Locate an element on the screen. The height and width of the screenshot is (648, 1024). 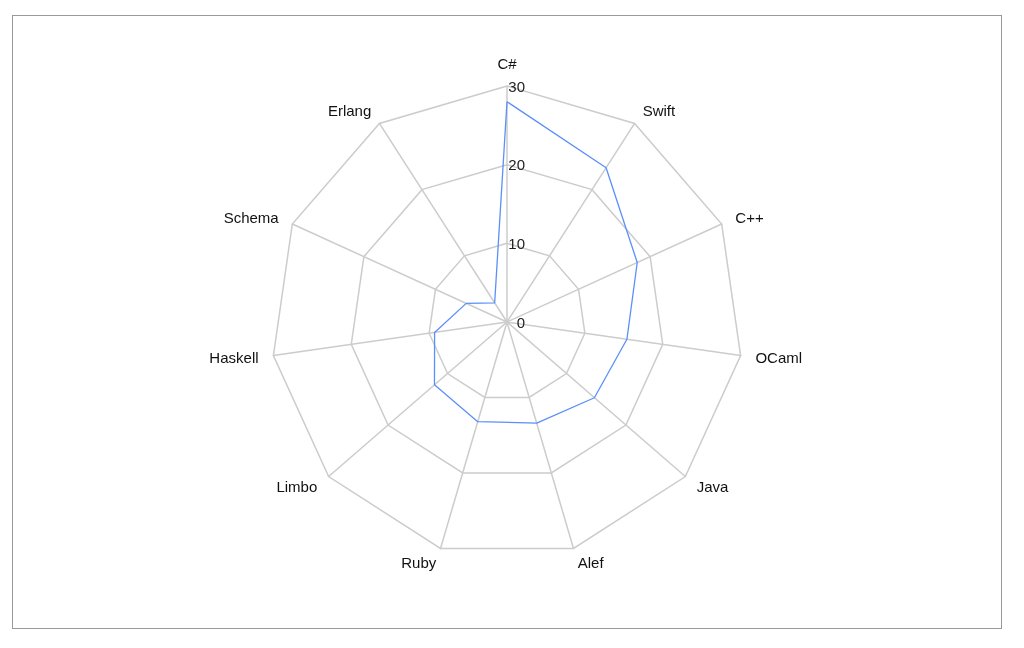
spoke-label: Erlang is located at coordinates (349, 111).